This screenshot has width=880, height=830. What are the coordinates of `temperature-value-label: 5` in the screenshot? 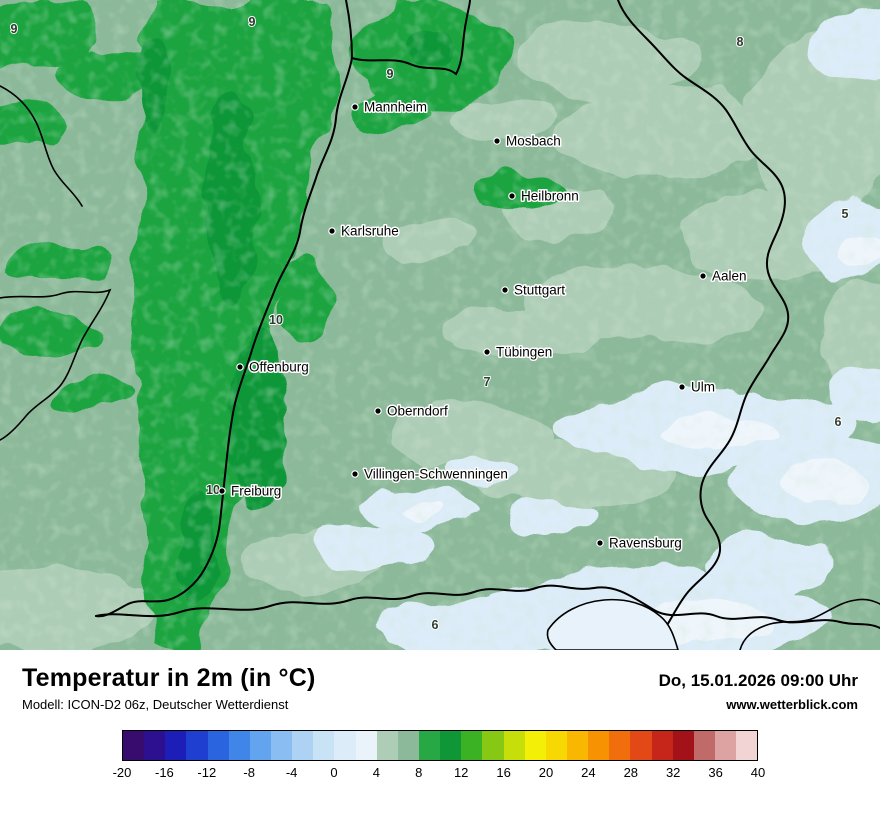 It's located at (845, 214).